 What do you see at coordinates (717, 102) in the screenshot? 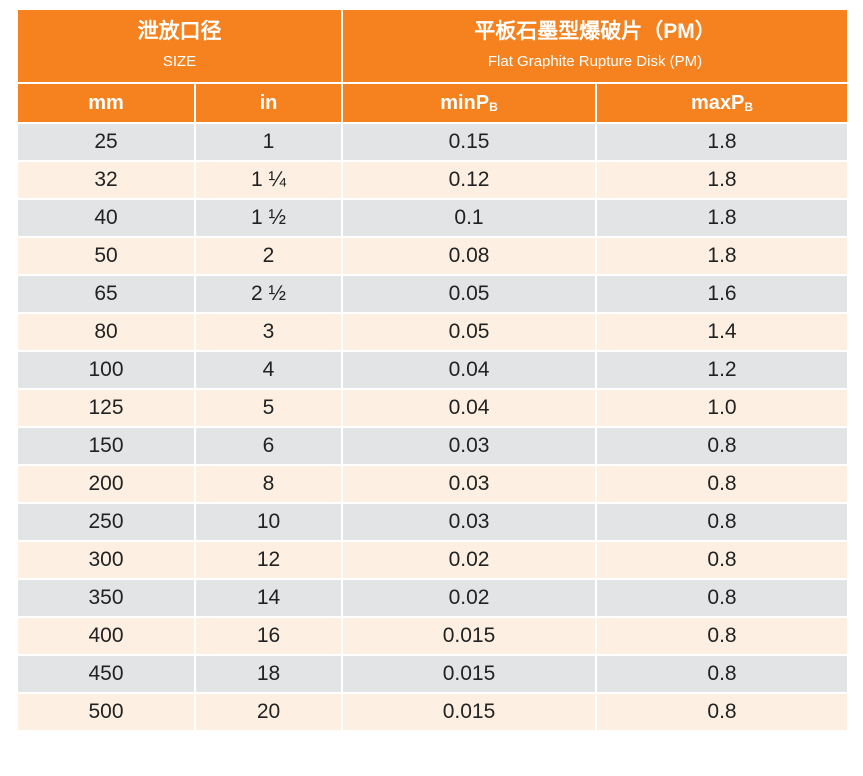
I see `max-pressure-label: maxP` at bounding box center [717, 102].